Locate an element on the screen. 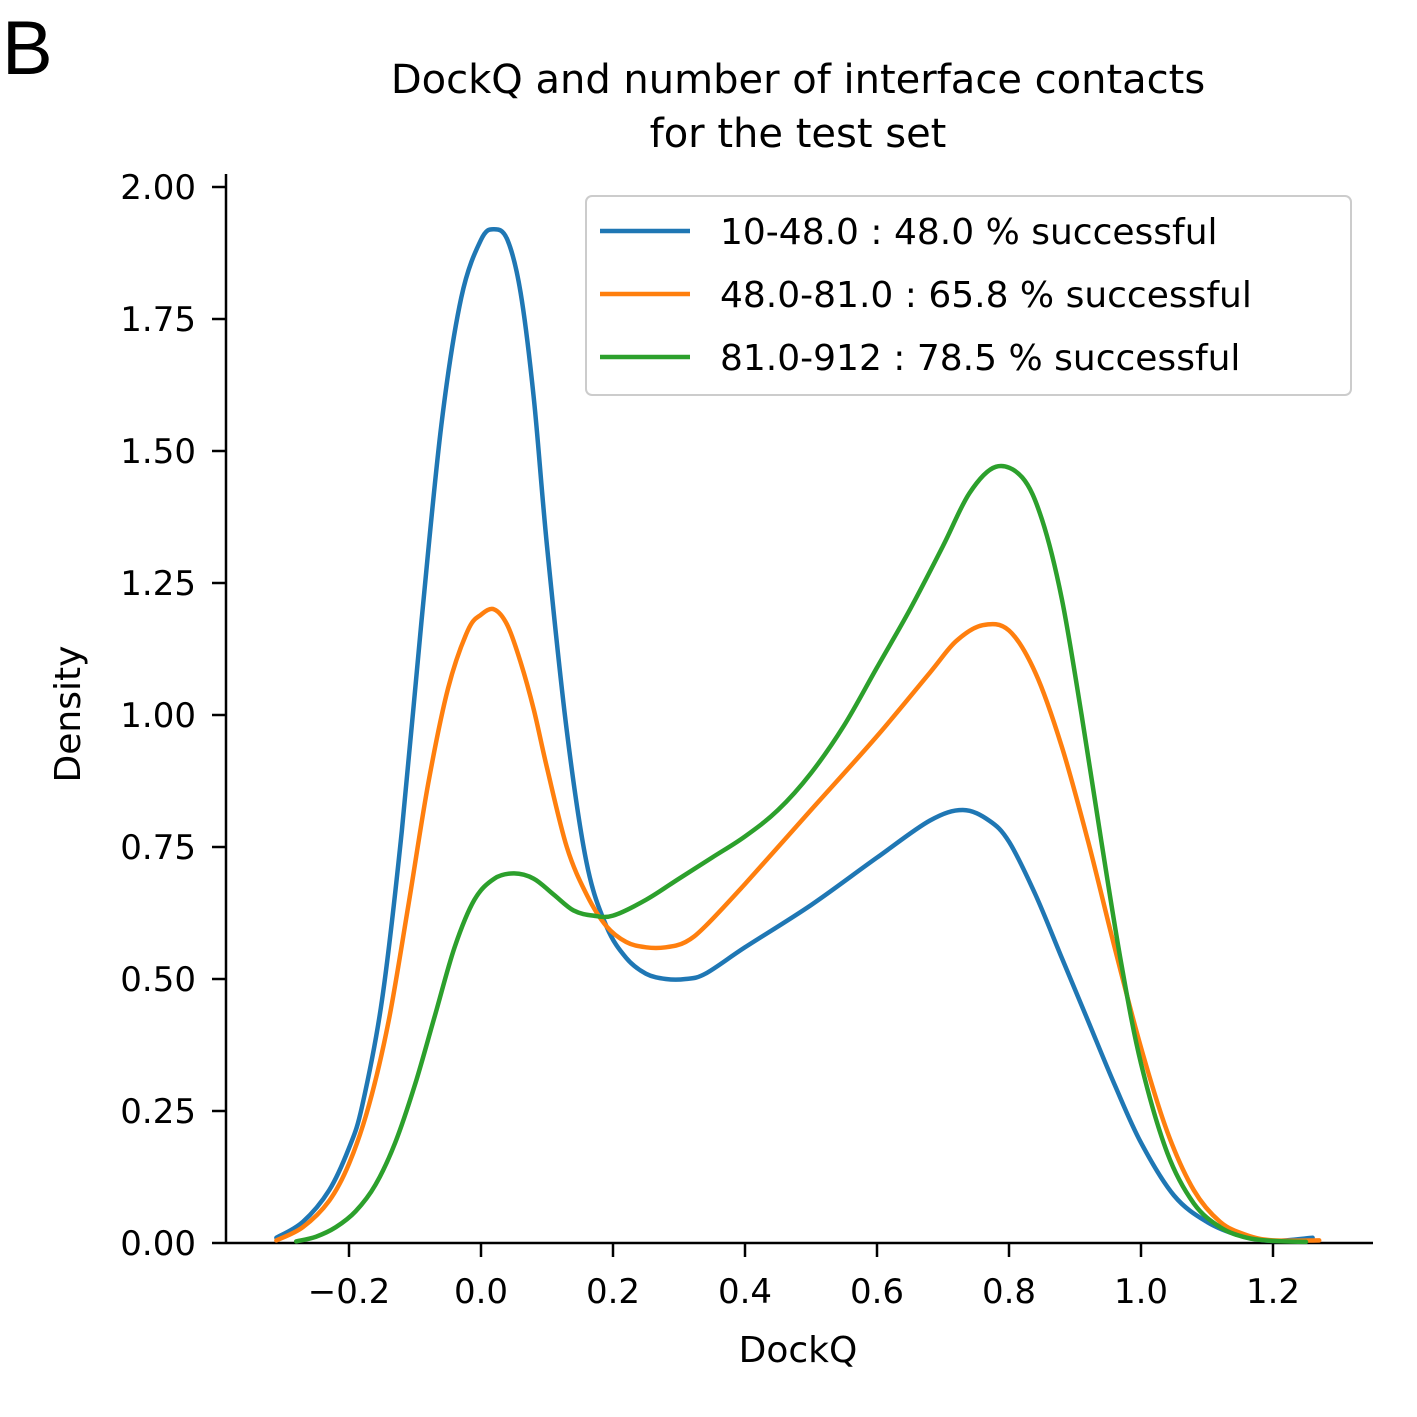  x-tick-label: 0.2 is located at coordinates (613, 1292).